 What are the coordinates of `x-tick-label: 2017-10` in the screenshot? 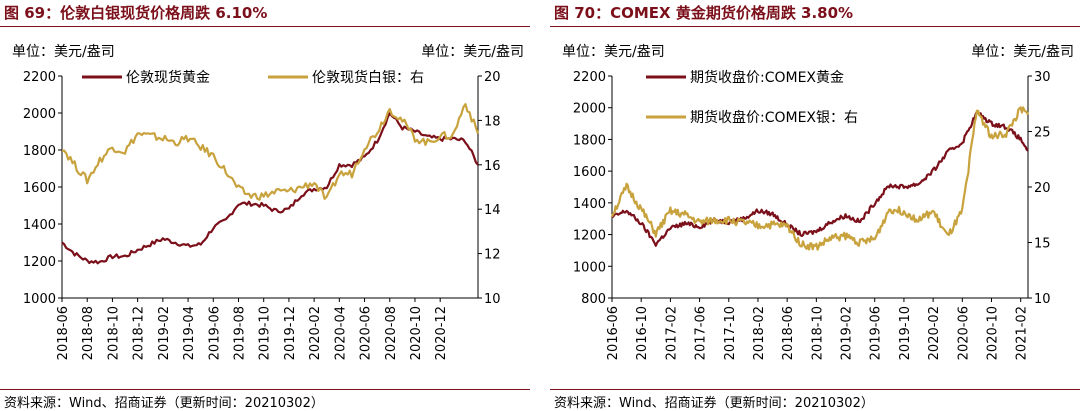 It's located at (730, 333).